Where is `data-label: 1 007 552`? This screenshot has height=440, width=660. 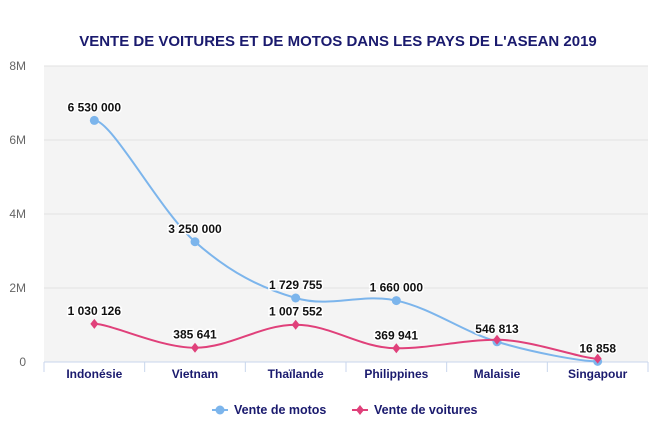 data-label: 1 007 552 is located at coordinates (296, 312).